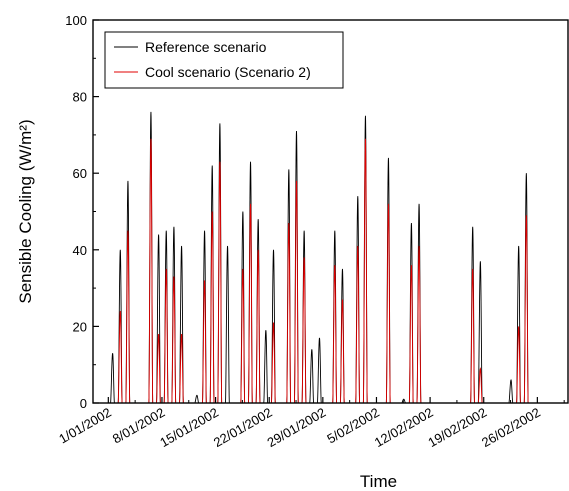 Image resolution: width=569 pixels, height=491 pixels. I want to click on y-tick-label: 80, so click(80, 97).